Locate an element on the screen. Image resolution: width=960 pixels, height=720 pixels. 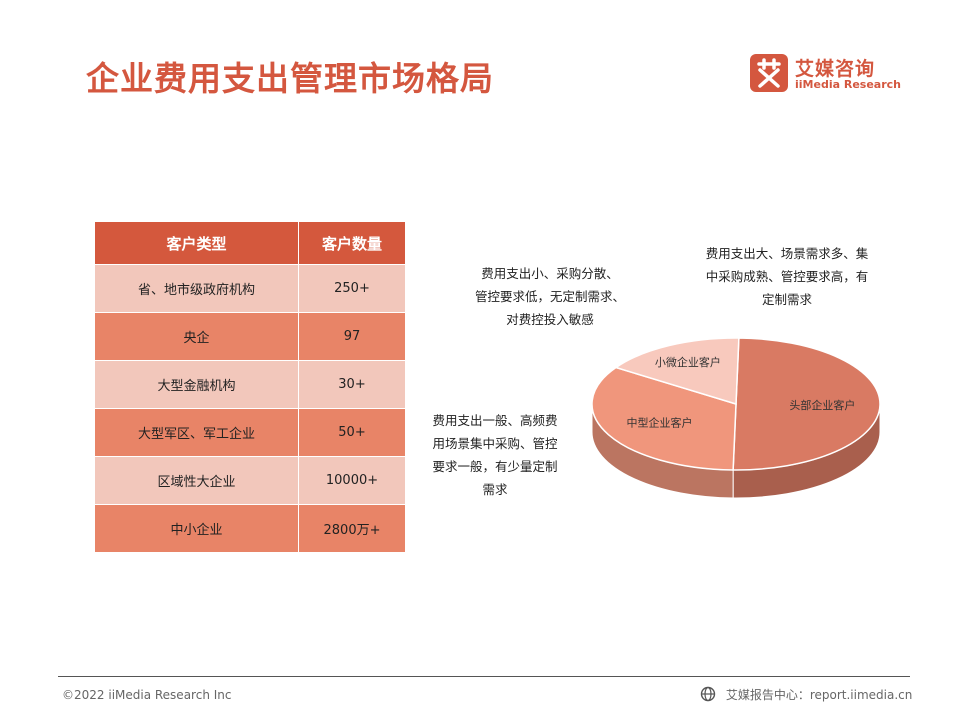
note-line: 对费控投入敏感 is located at coordinates (550, 319).